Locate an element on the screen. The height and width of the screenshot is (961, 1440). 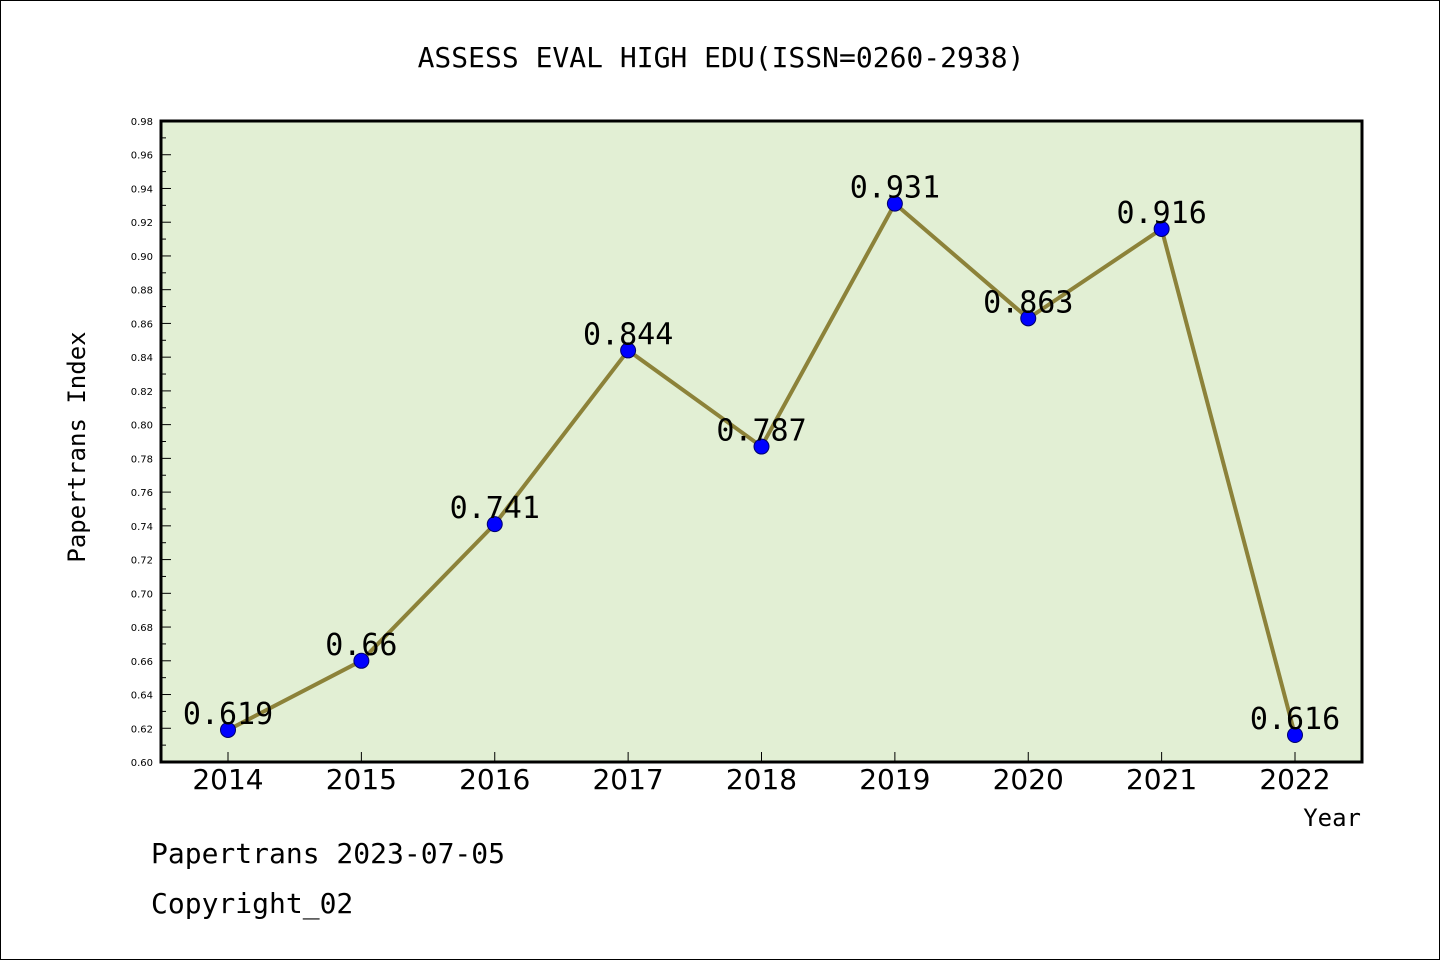
data-label: 0.619 is located at coordinates (228, 714).